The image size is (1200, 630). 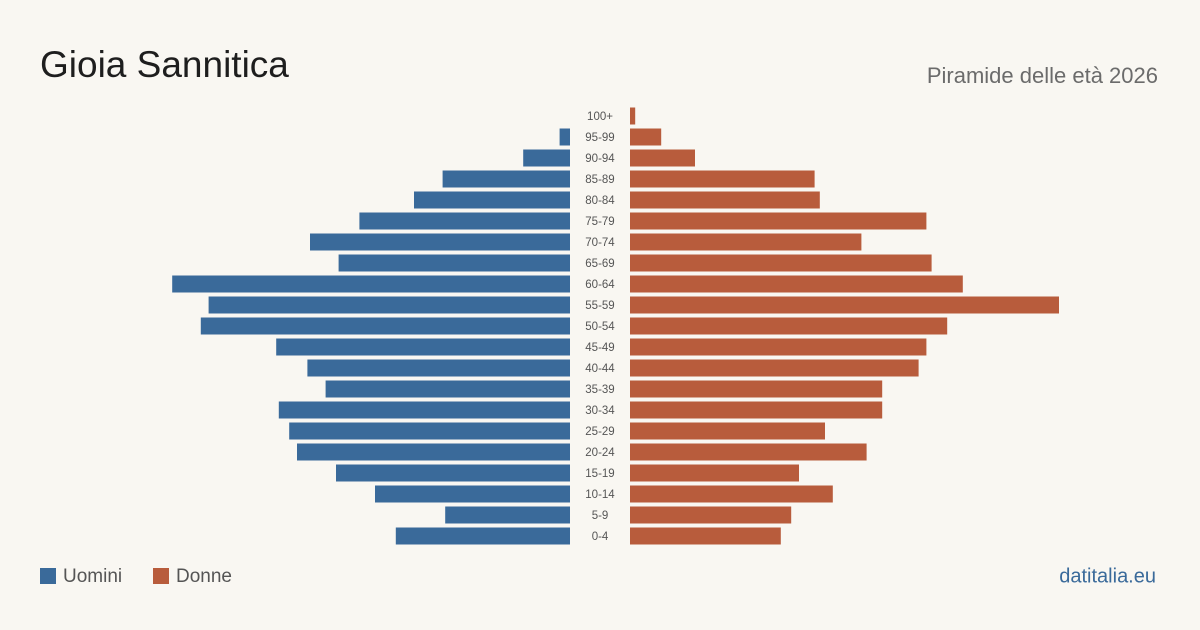 I want to click on age-label: 70-74, so click(x=600, y=243).